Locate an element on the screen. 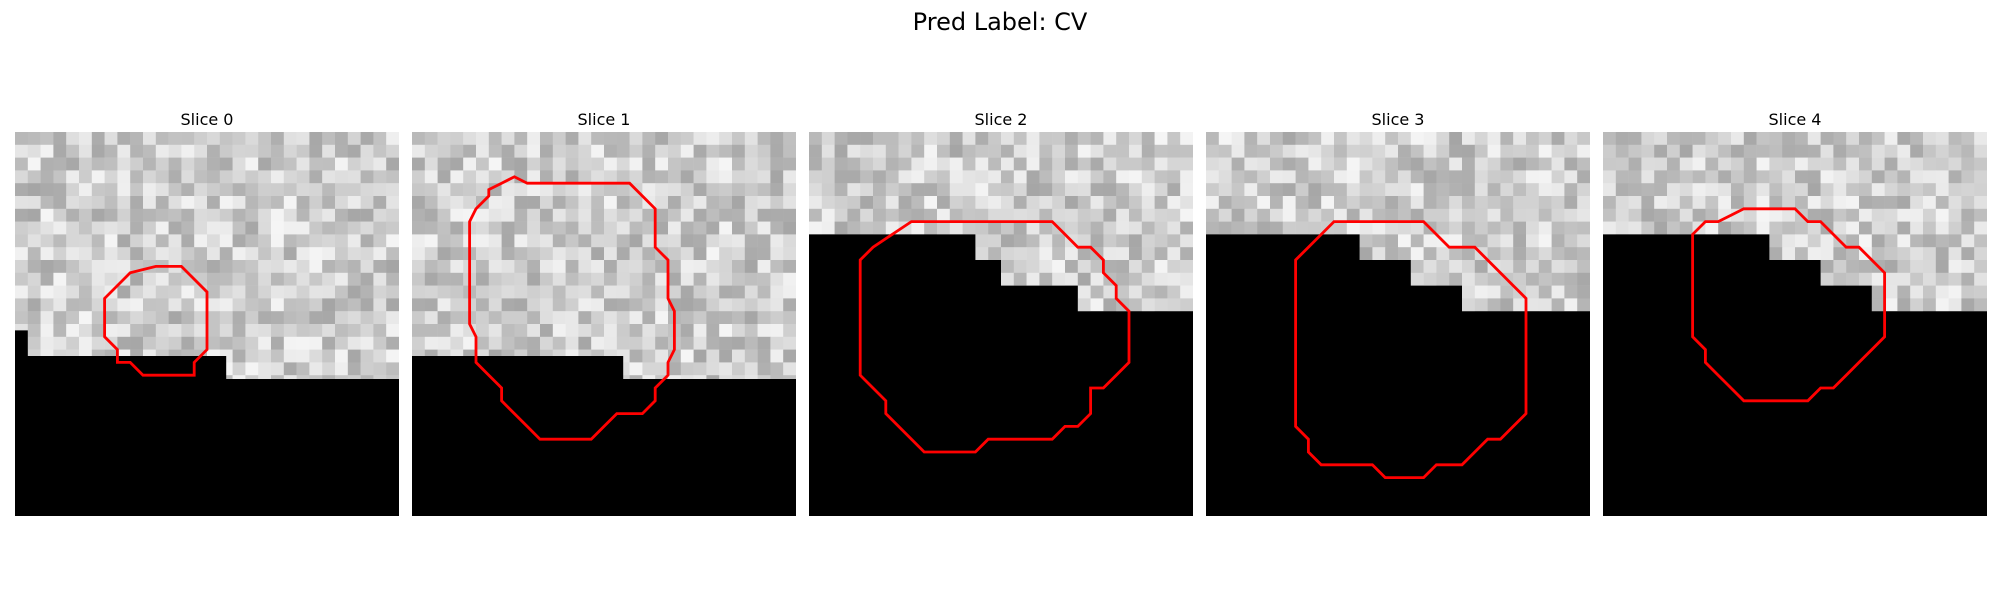 The width and height of the screenshot is (2000, 600). slice-panel-3: Slice 3 is located at coordinates (1398, 312).